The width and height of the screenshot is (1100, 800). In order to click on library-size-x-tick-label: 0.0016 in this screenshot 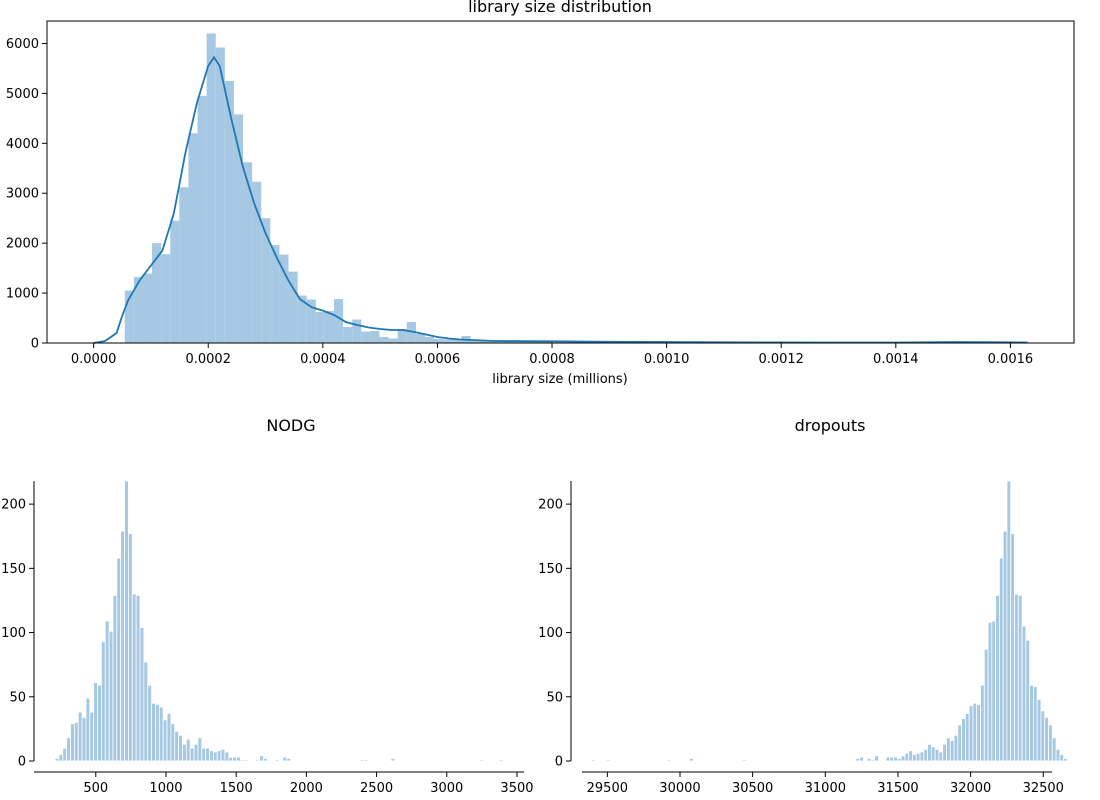, I will do `click(1011, 359)`.